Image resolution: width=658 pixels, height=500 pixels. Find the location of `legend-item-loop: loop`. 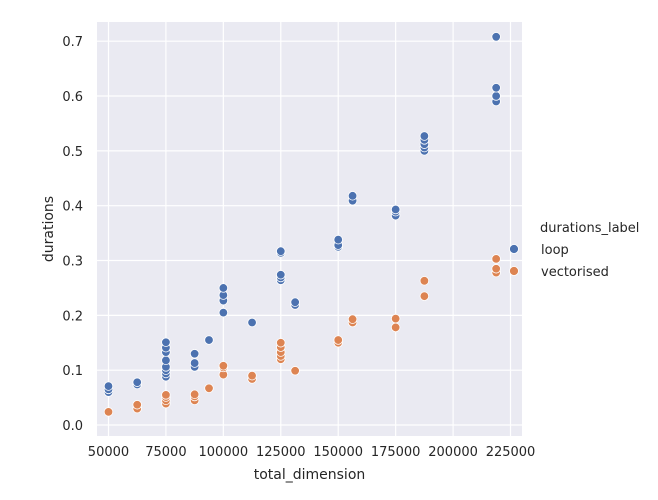

legend-item-loop: loop is located at coordinates (555, 250).